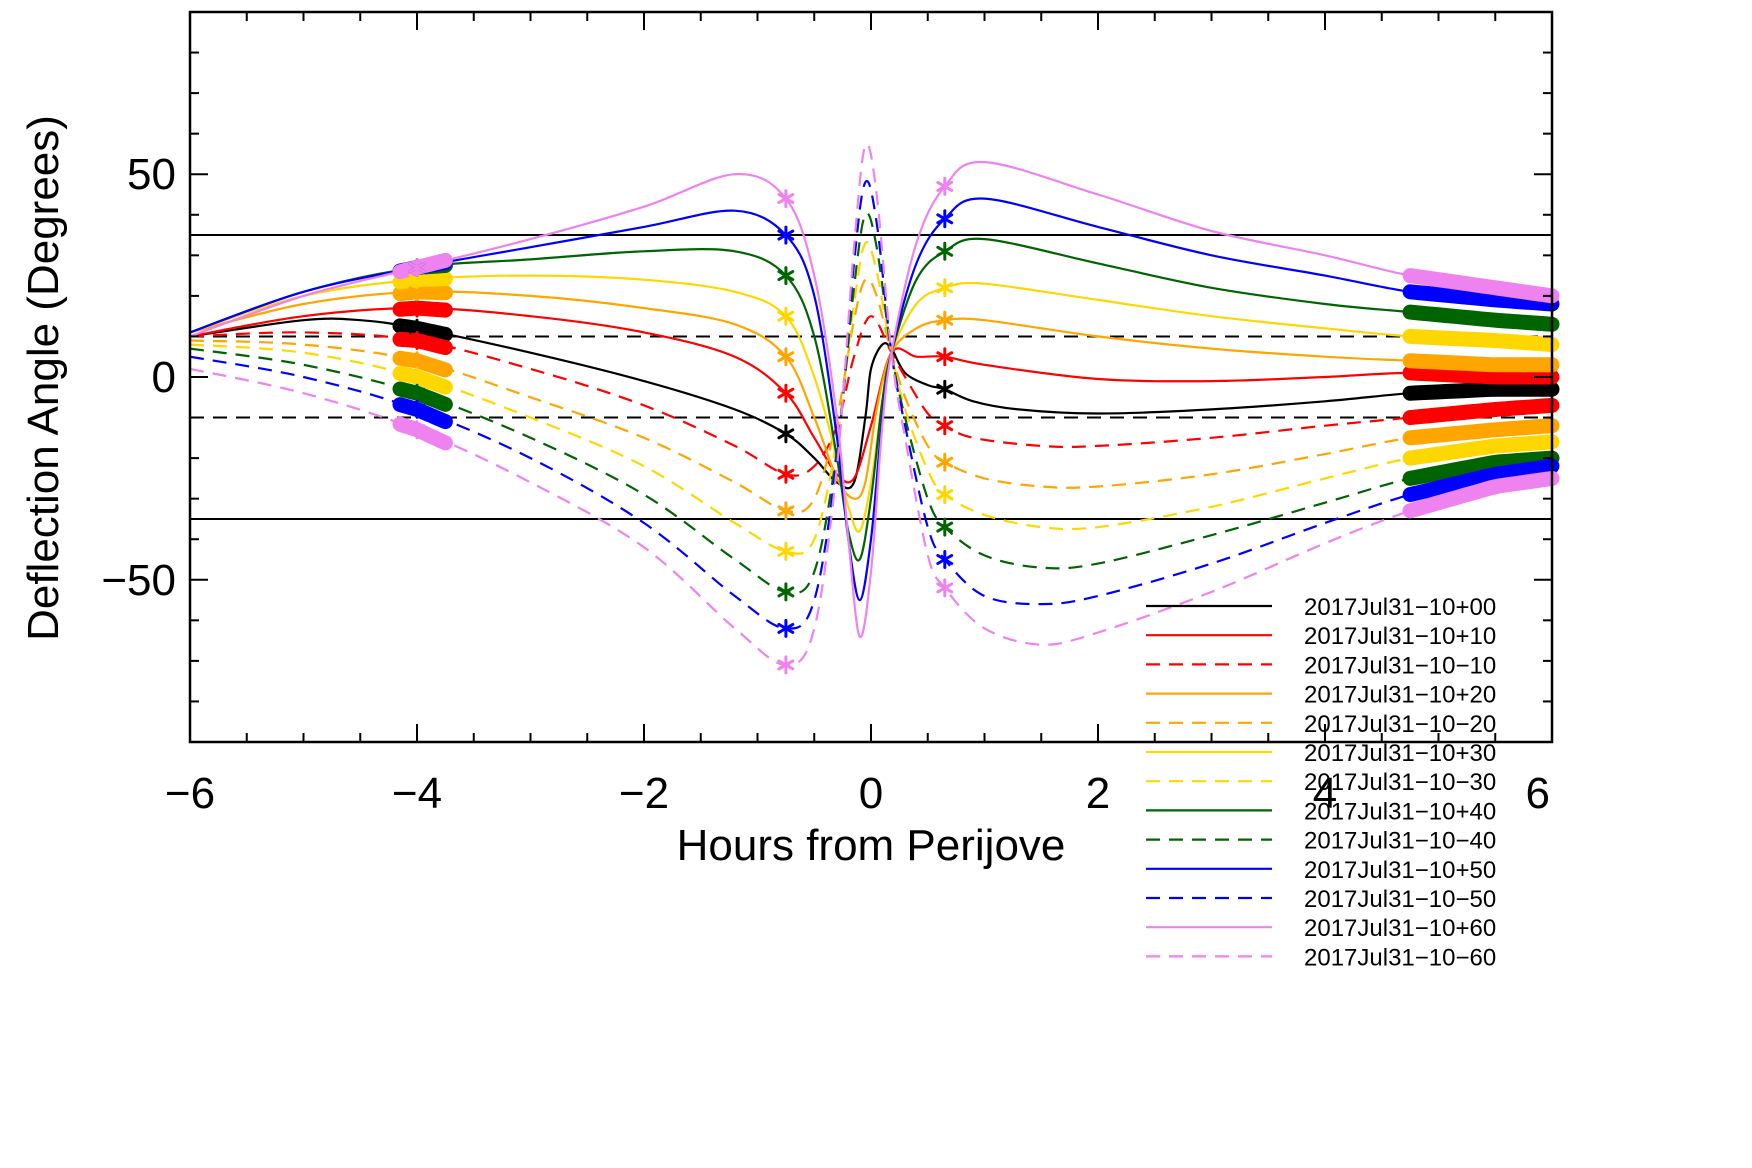 The height and width of the screenshot is (1168, 1752). Describe the element at coordinates (417, 793) in the screenshot. I see `x-tick-label: −4` at that location.